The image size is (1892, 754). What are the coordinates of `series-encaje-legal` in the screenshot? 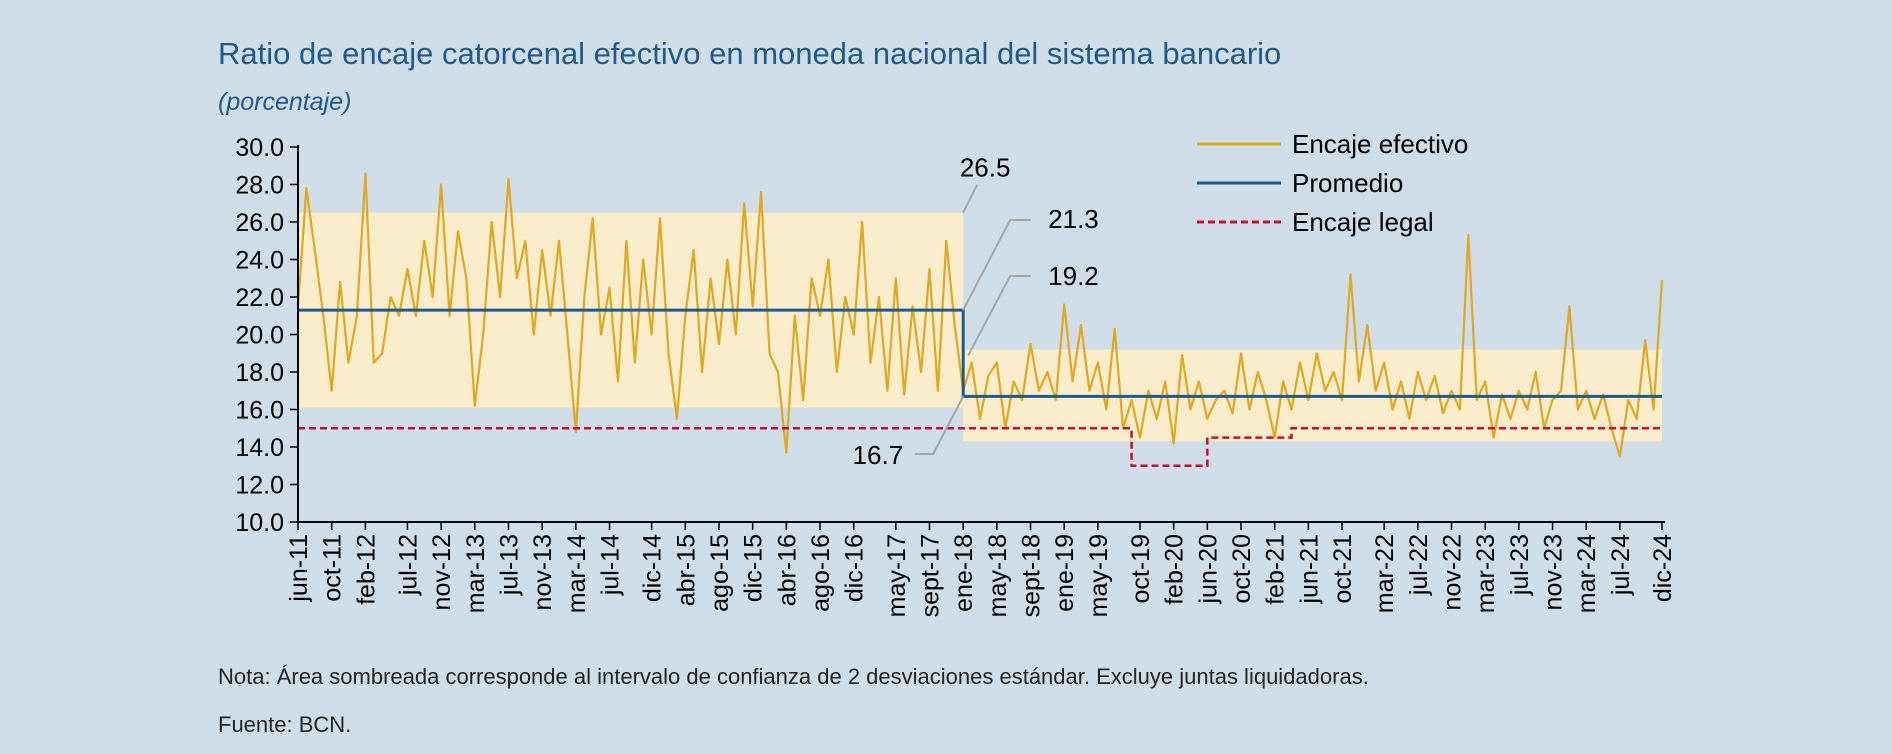 It's located at (980, 447).